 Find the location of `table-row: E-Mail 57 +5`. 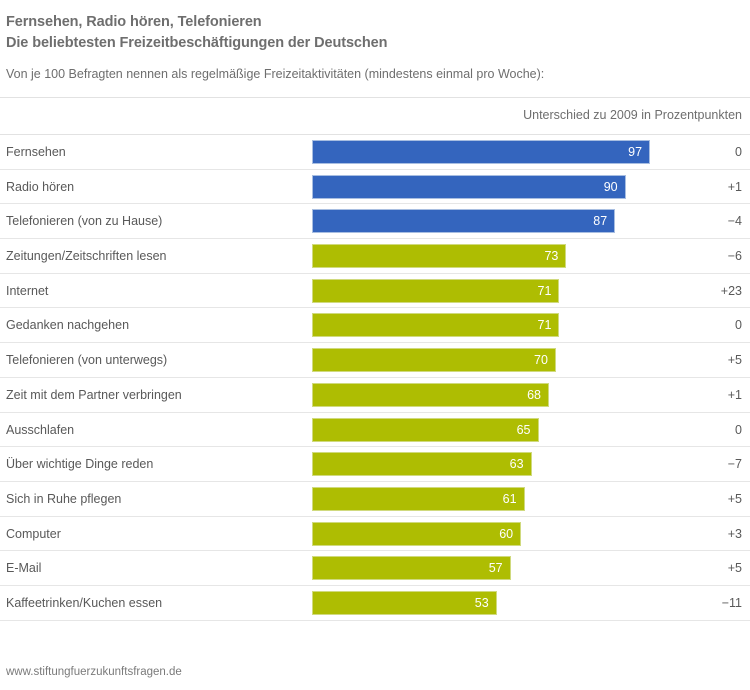

table-row: E-Mail 57 +5 is located at coordinates (375, 568).